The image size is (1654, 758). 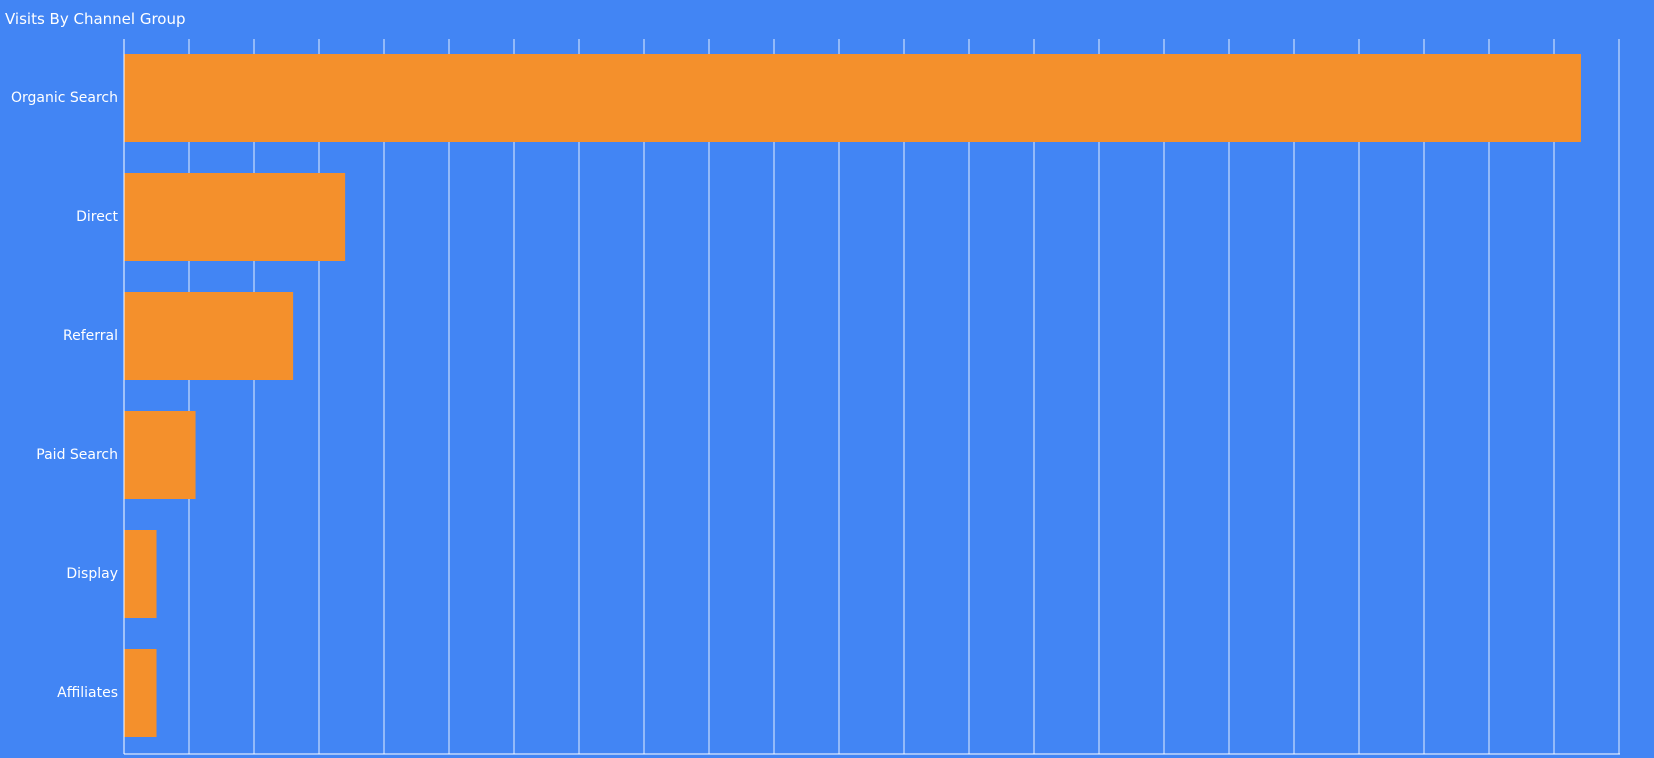 What do you see at coordinates (209, 336) in the screenshot?
I see `bar-referral` at bounding box center [209, 336].